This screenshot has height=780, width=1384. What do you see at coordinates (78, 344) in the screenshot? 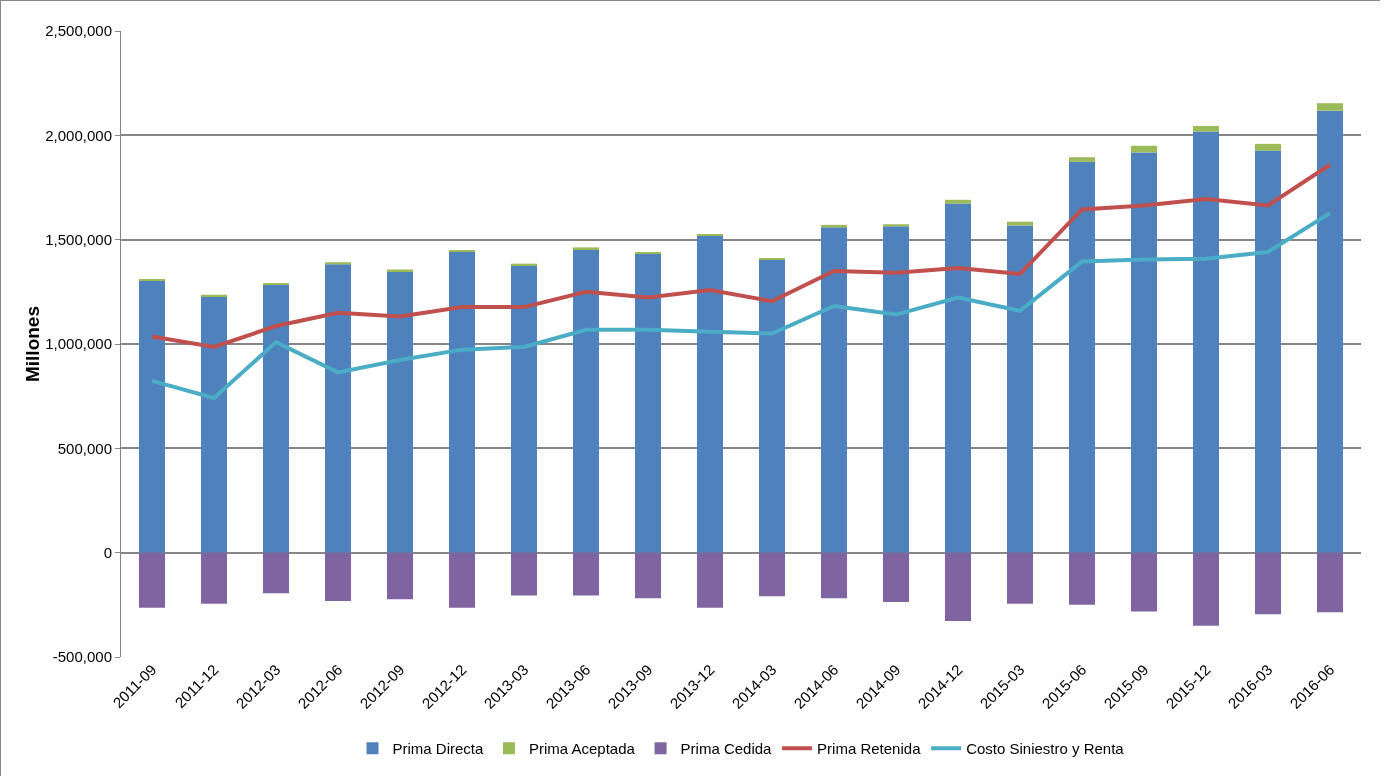
I see `y-tick-label: 1,000,000` at bounding box center [78, 344].